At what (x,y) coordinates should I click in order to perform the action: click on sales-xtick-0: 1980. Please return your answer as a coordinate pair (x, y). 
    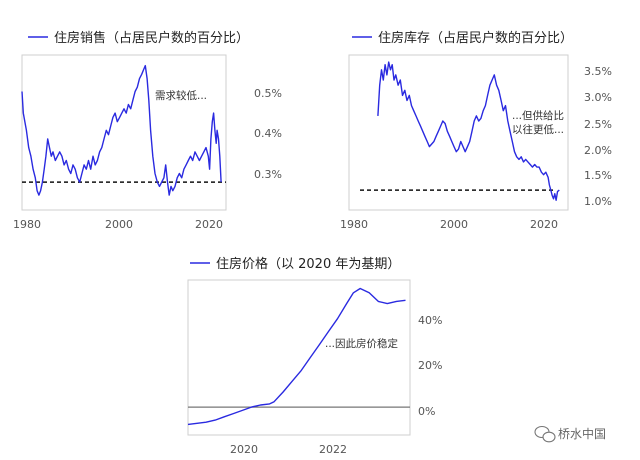
    Looking at the image, I should click on (27, 224).